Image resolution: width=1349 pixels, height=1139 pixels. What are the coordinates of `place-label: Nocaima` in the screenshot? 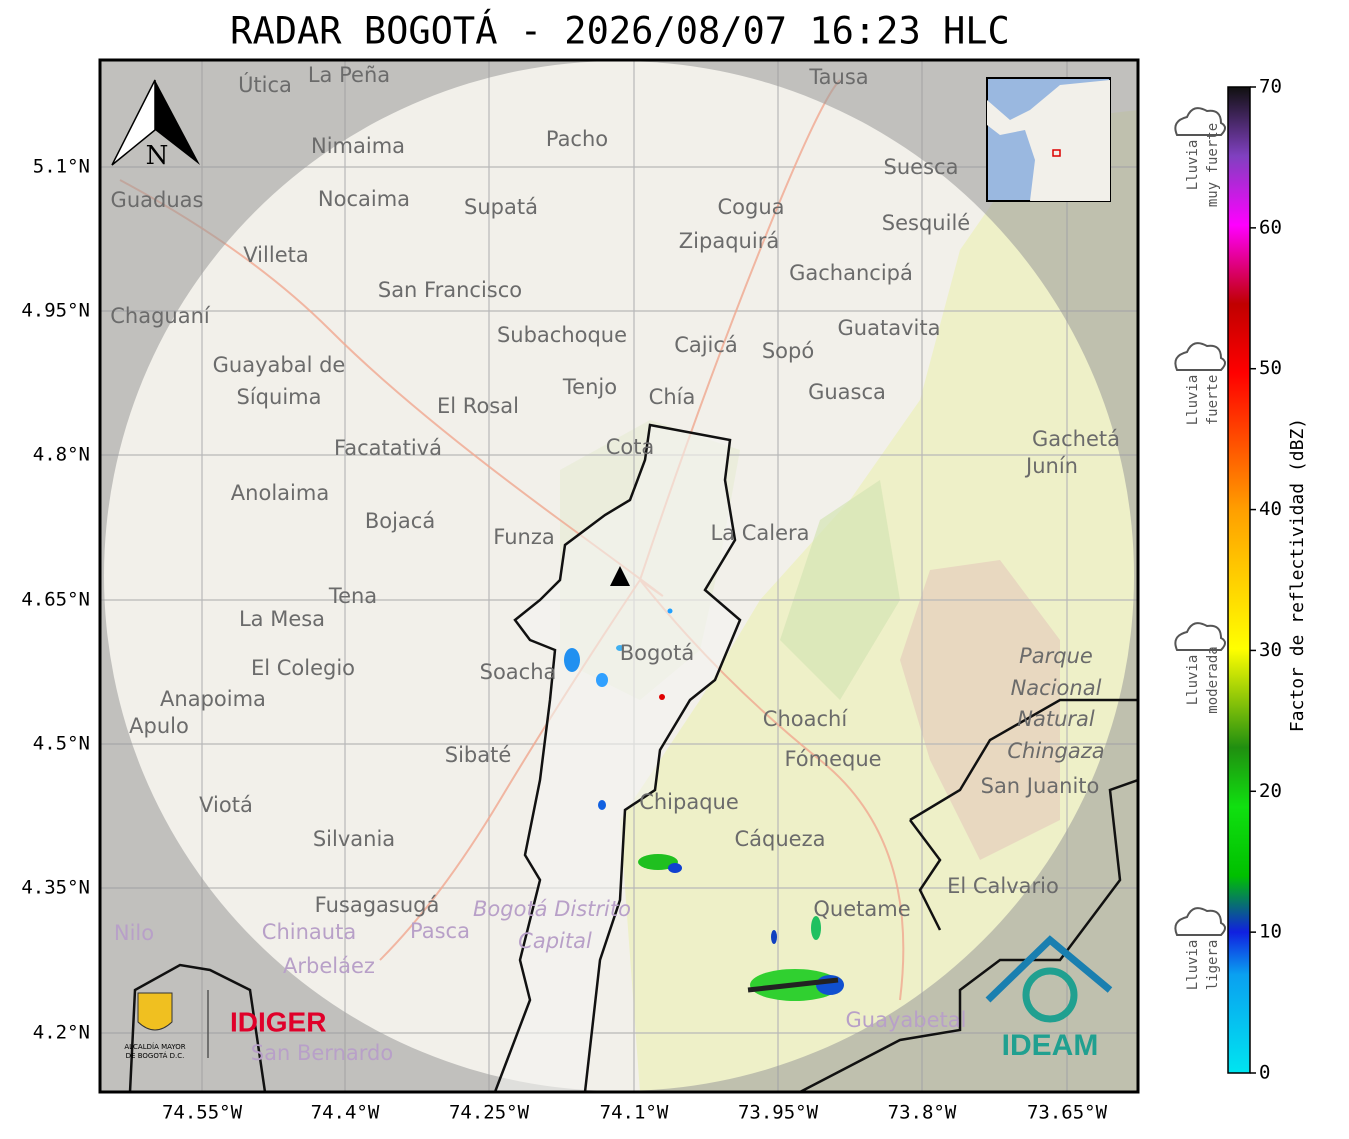 It's located at (364, 199).